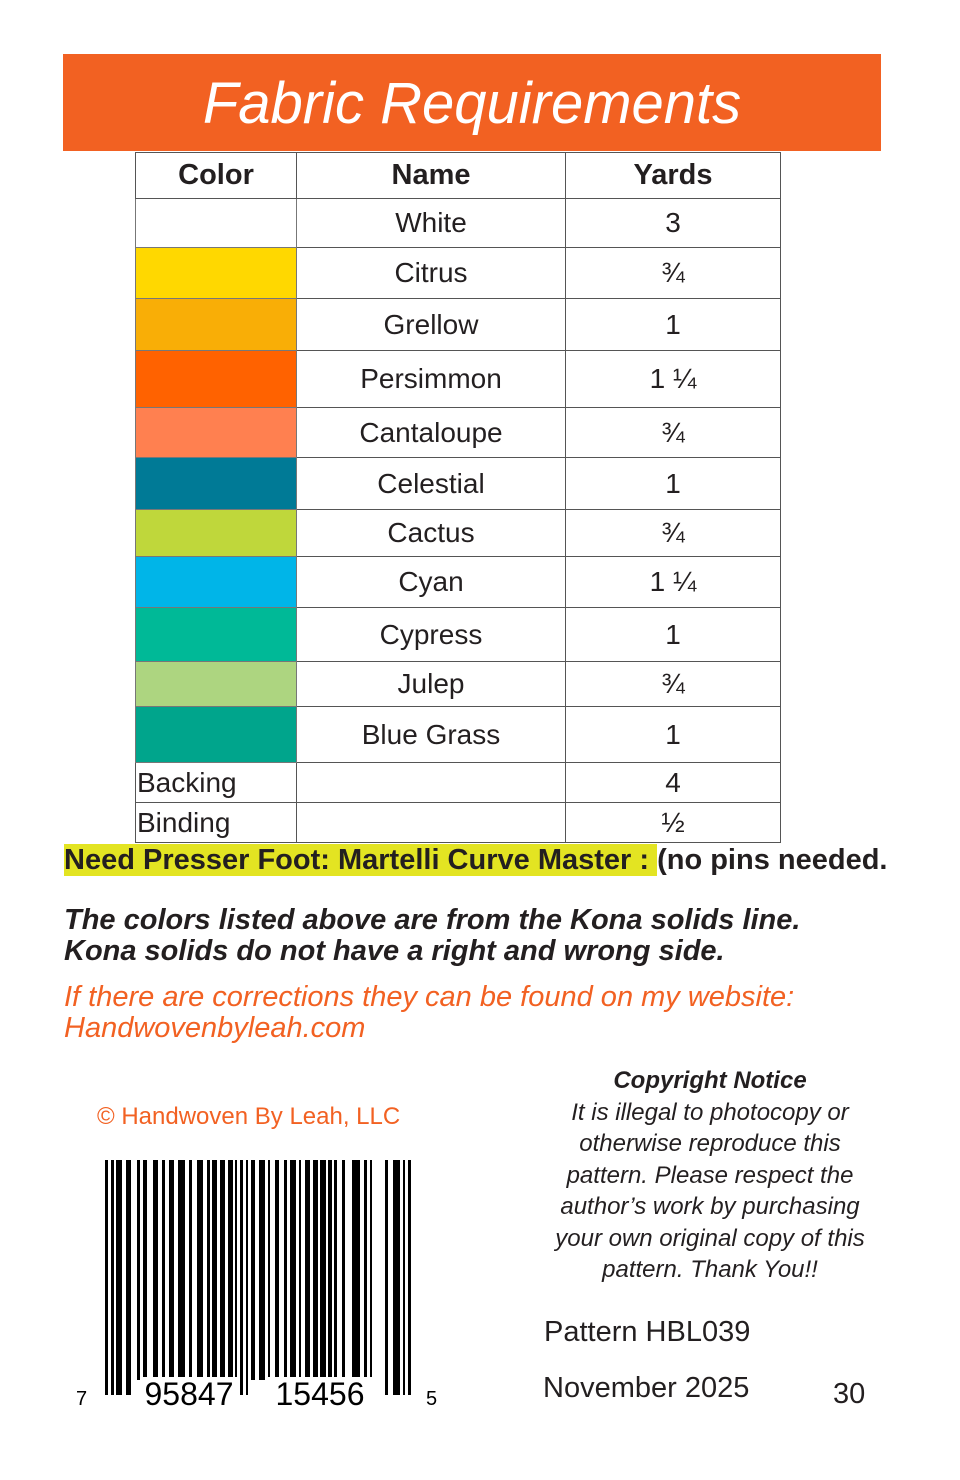  I want to click on copyright-notice-title: Copyright Notice, so click(710, 1080).